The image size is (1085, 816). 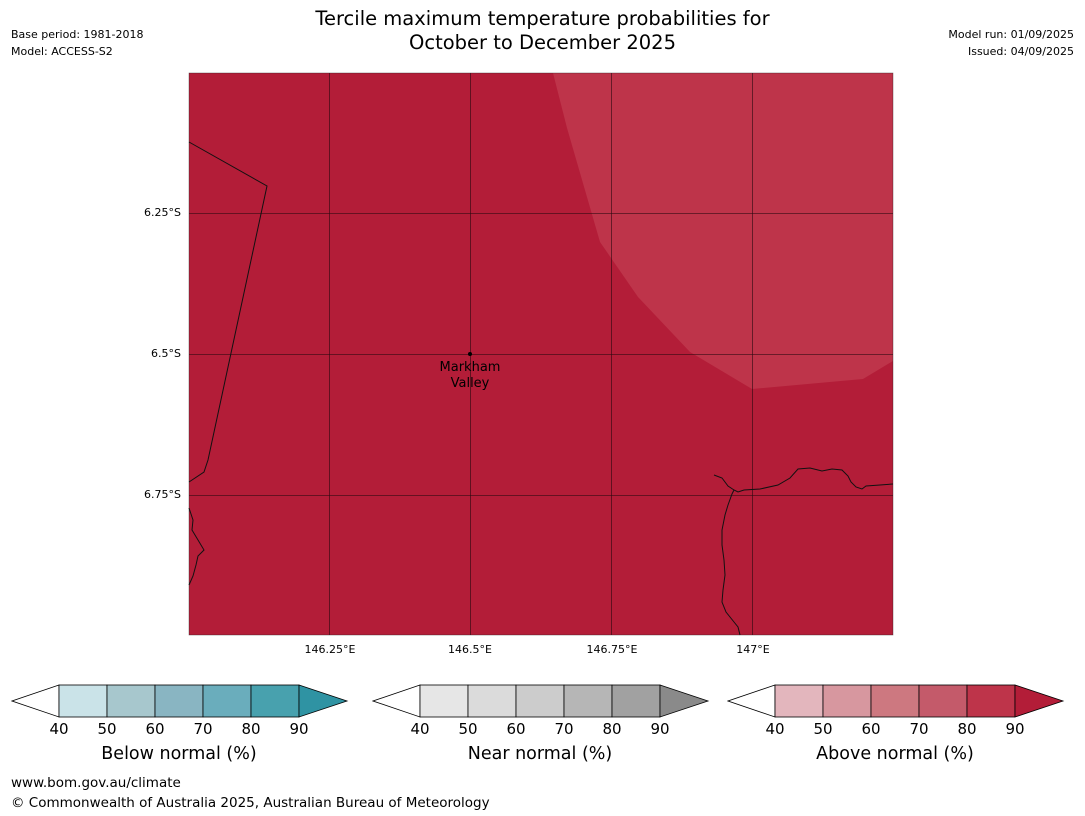 What do you see at coordinates (420, 729) in the screenshot?
I see `near-normal-colorbar-tick-label: 40` at bounding box center [420, 729].